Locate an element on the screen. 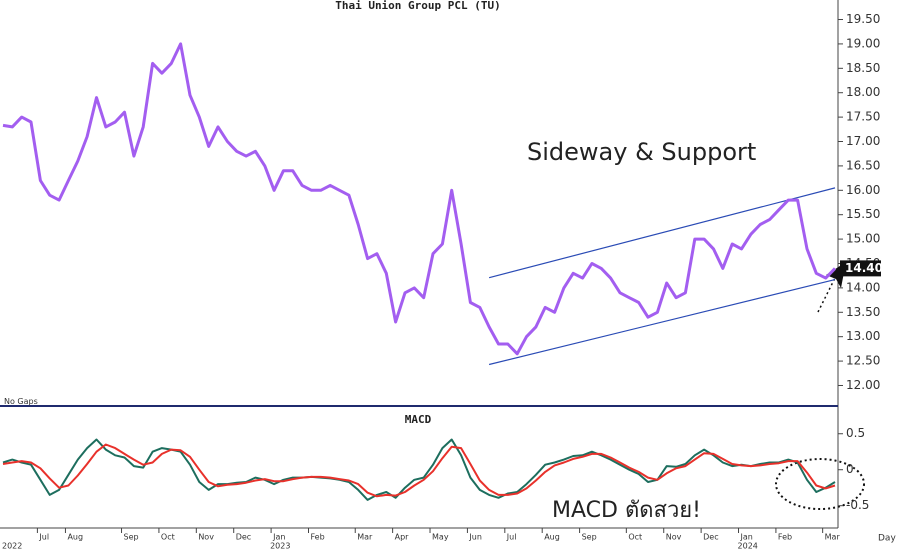  last-value-label: 14.40 is located at coordinates (864, 268).